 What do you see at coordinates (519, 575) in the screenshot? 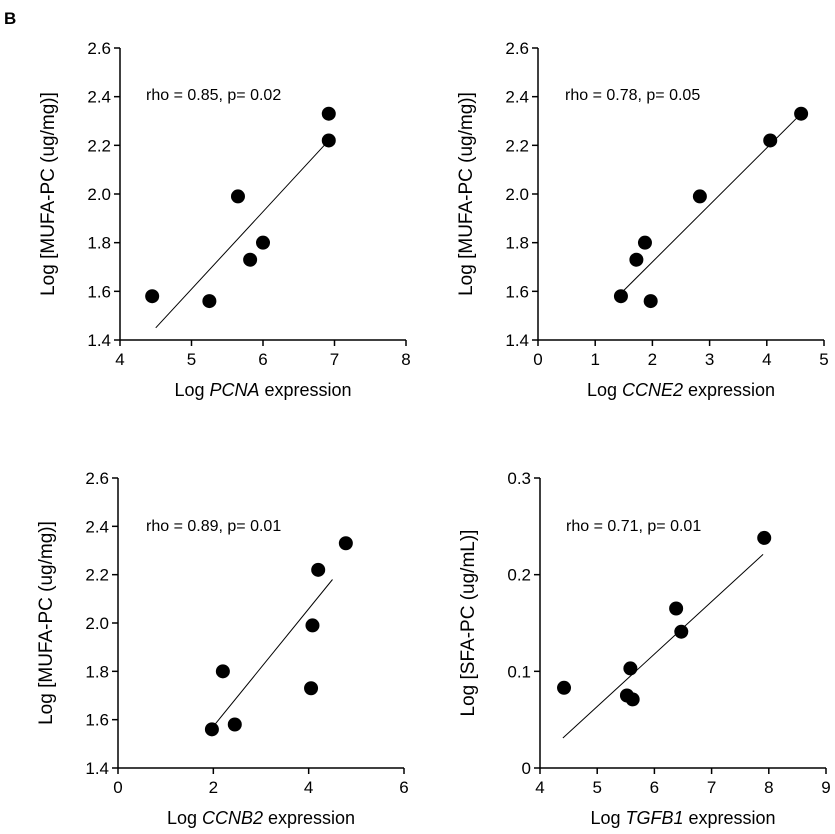
I see `y-tick-label: 0.2` at bounding box center [519, 575].